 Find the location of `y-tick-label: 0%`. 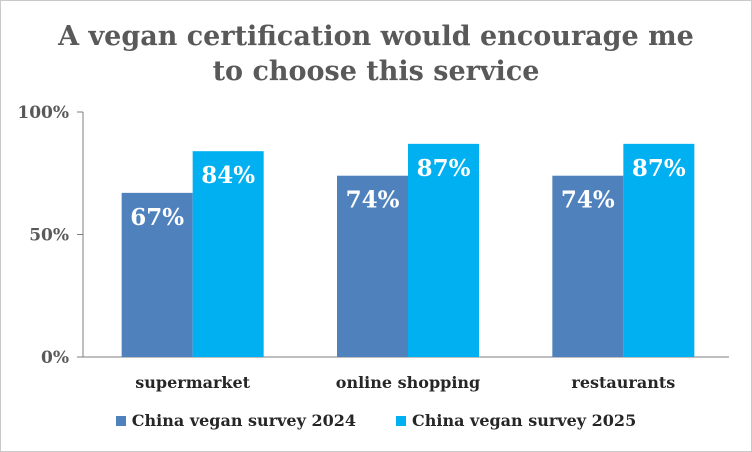

y-tick-label: 0% is located at coordinates (55, 358).